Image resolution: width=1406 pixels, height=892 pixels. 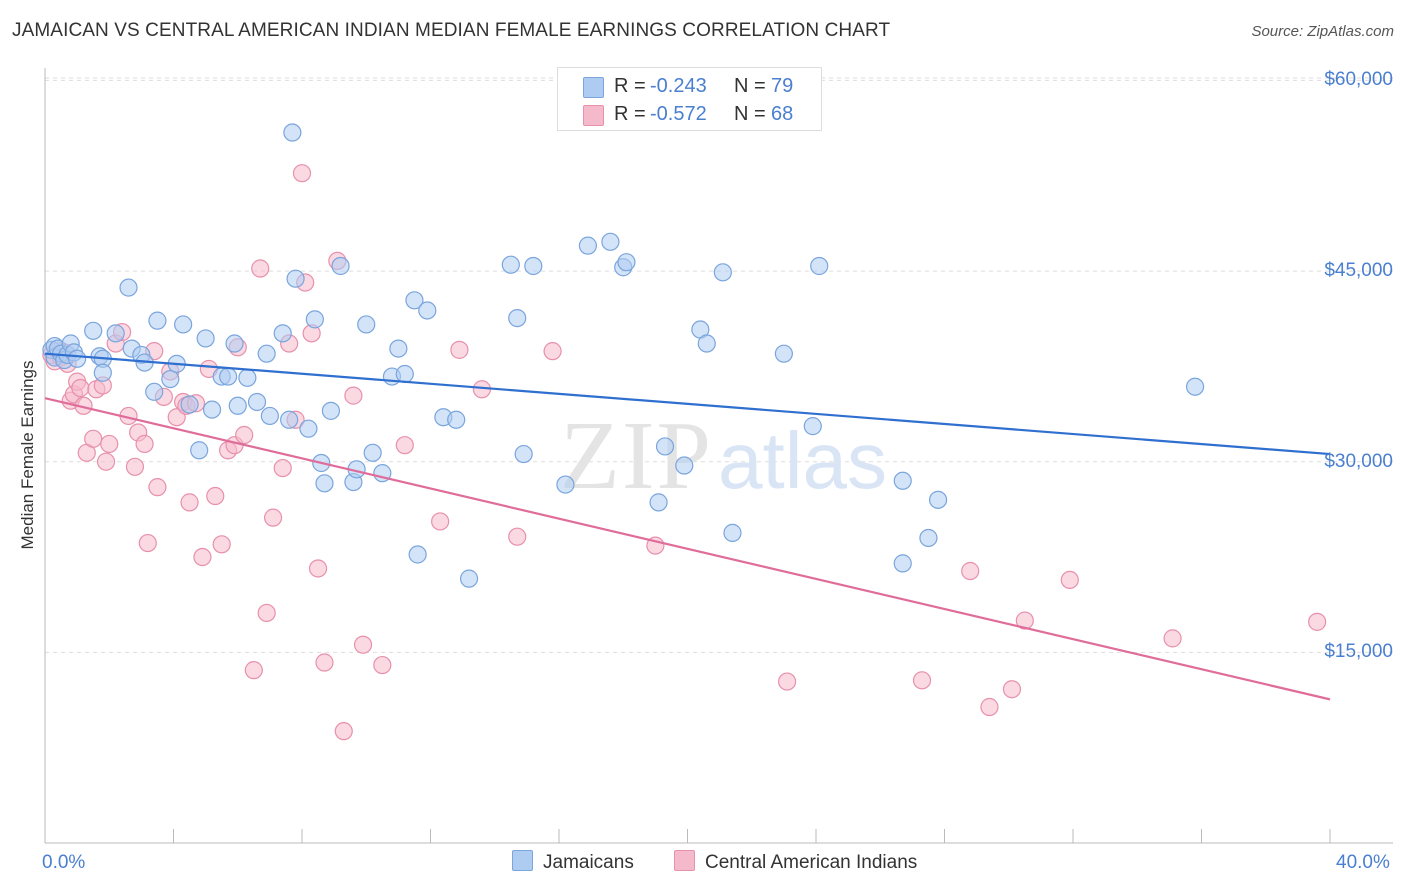 What do you see at coordinates (573, 862) in the screenshot?
I see `bottom-legend-jamaicans: Jamaicans` at bounding box center [573, 862].